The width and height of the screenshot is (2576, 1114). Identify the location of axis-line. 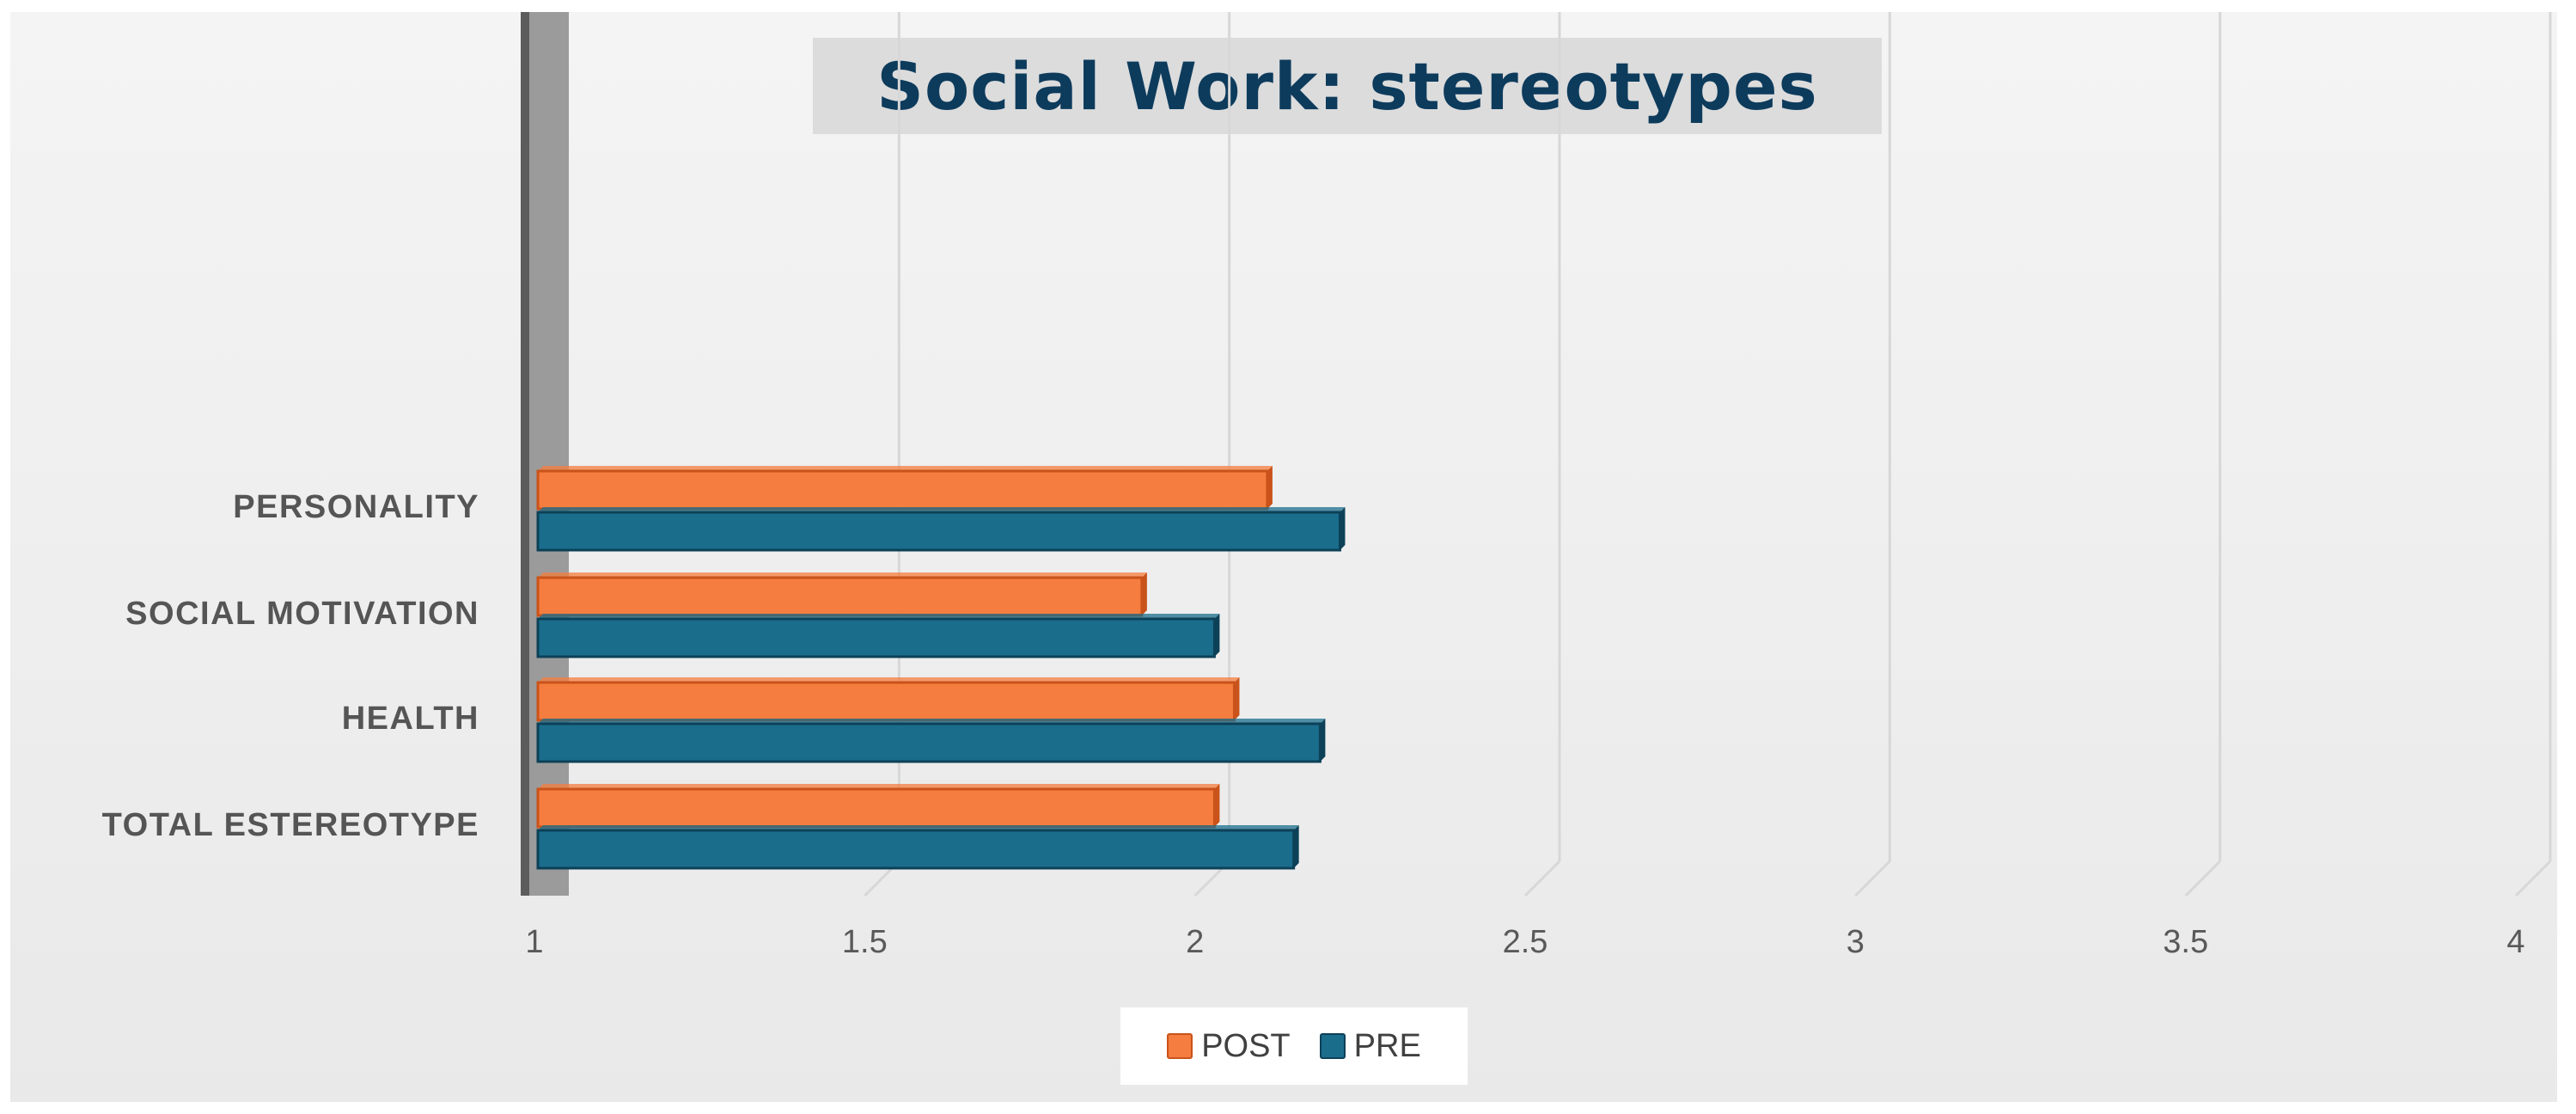
(525, 454).